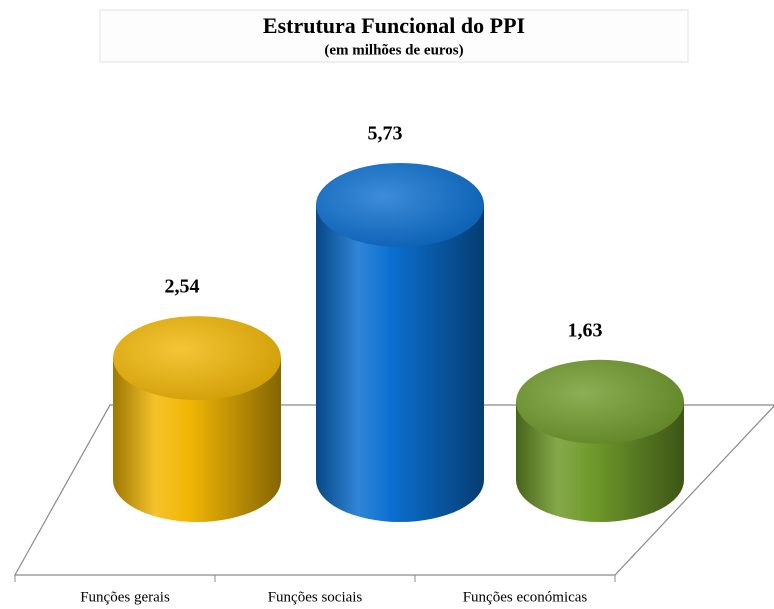  I want to click on x-tick-label: Funções gerais, so click(125, 597).